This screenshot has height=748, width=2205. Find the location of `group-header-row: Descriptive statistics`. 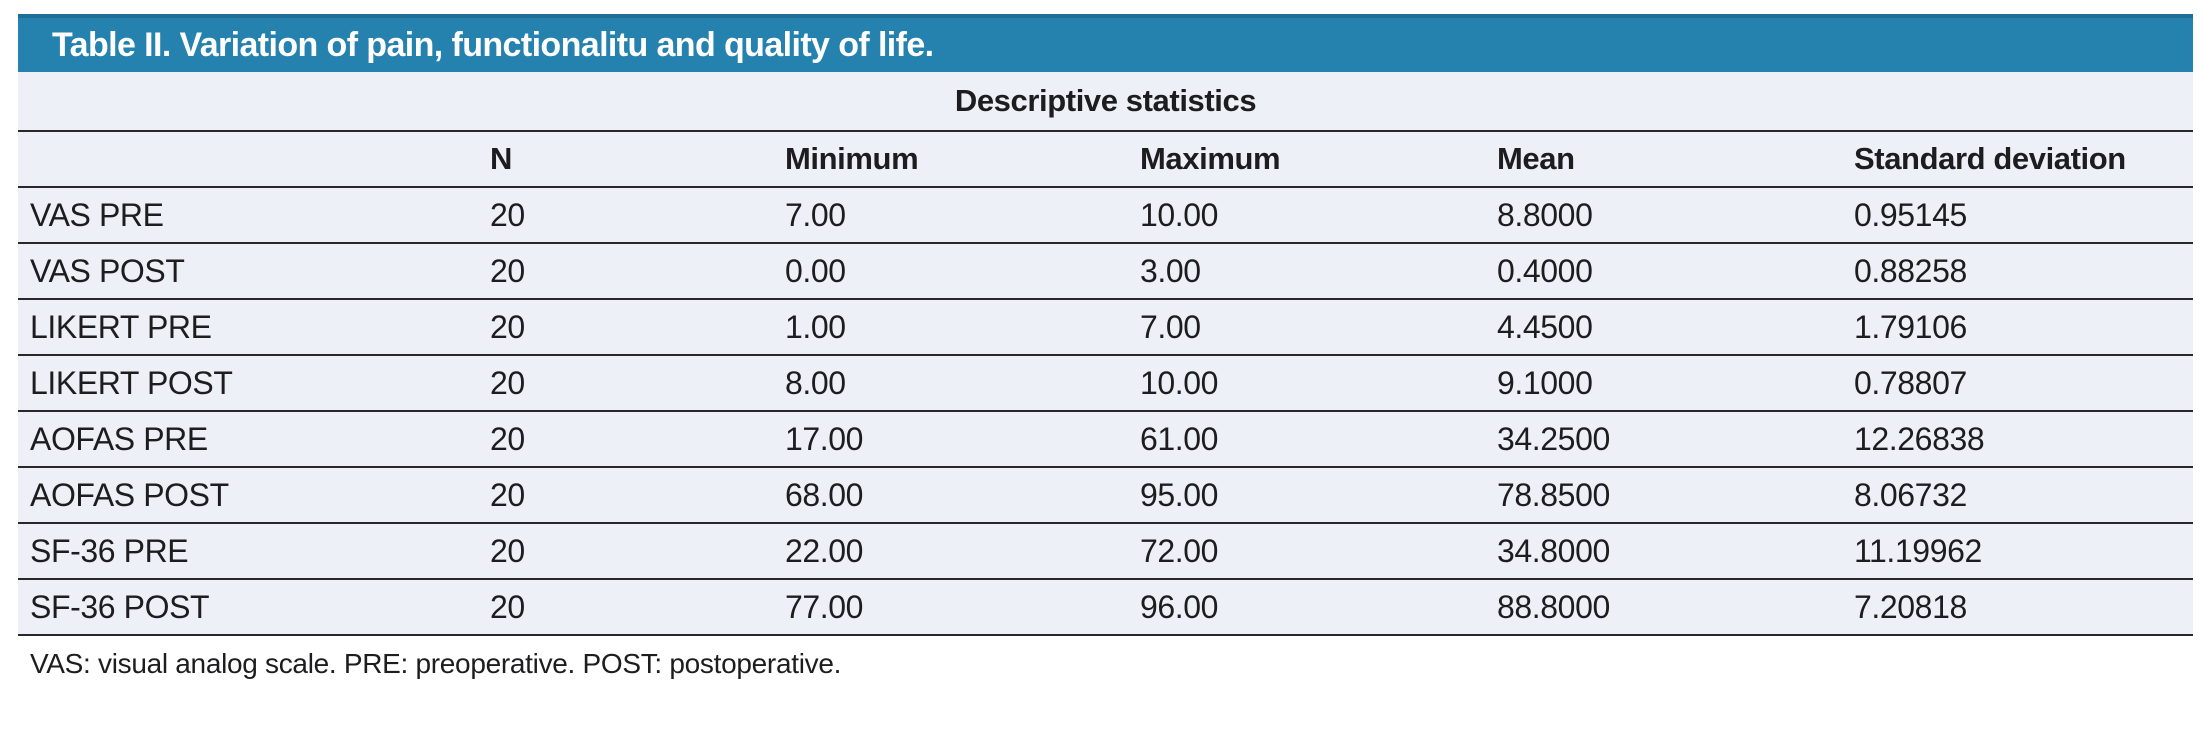

group-header-row: Descriptive statistics is located at coordinates (1106, 102).